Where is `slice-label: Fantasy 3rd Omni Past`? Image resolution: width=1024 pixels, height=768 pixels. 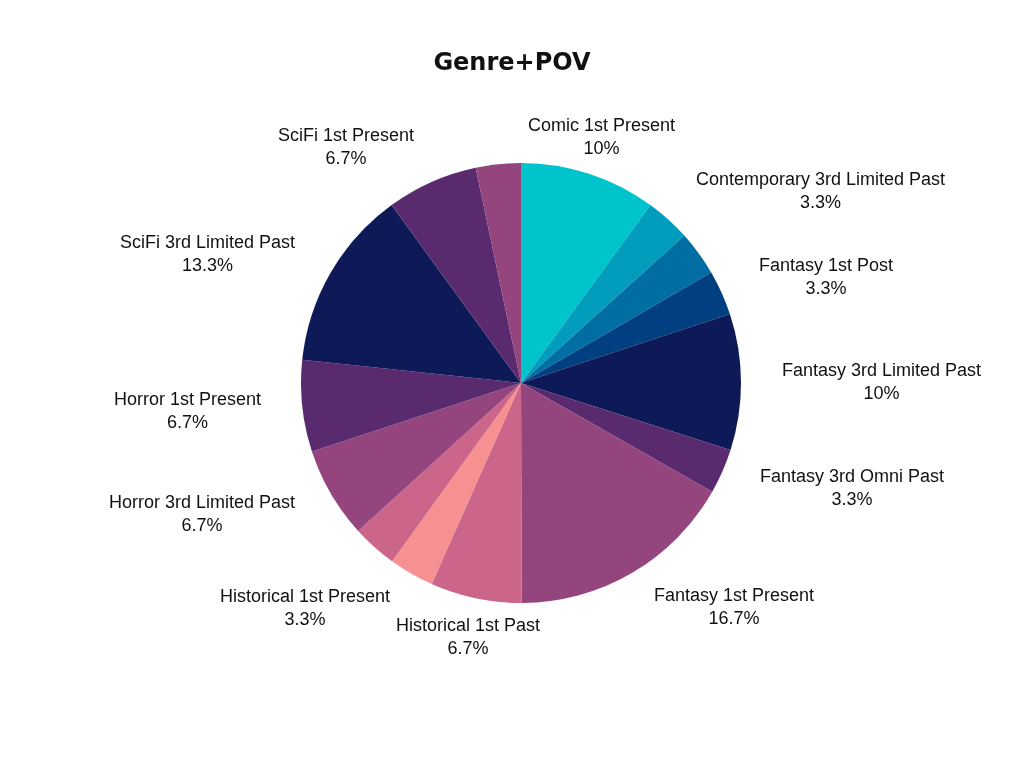 slice-label: Fantasy 3rd Omni Past is located at coordinates (852, 476).